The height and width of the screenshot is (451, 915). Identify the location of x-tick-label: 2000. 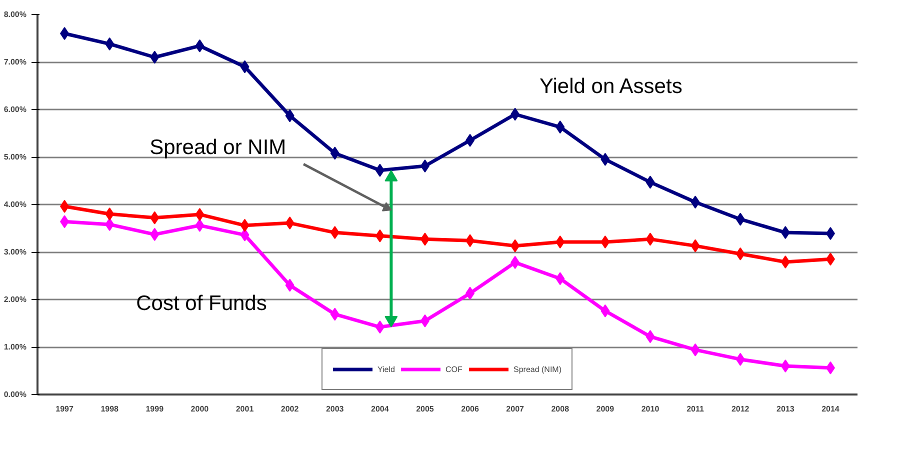
(200, 409).